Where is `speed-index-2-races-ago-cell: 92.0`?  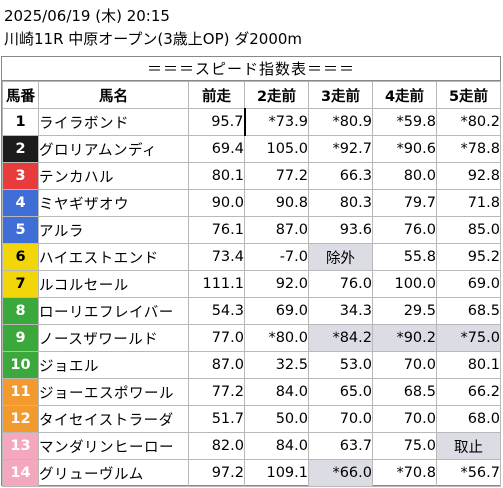 speed-index-2-races-ago-cell: 92.0 is located at coordinates (276, 284).